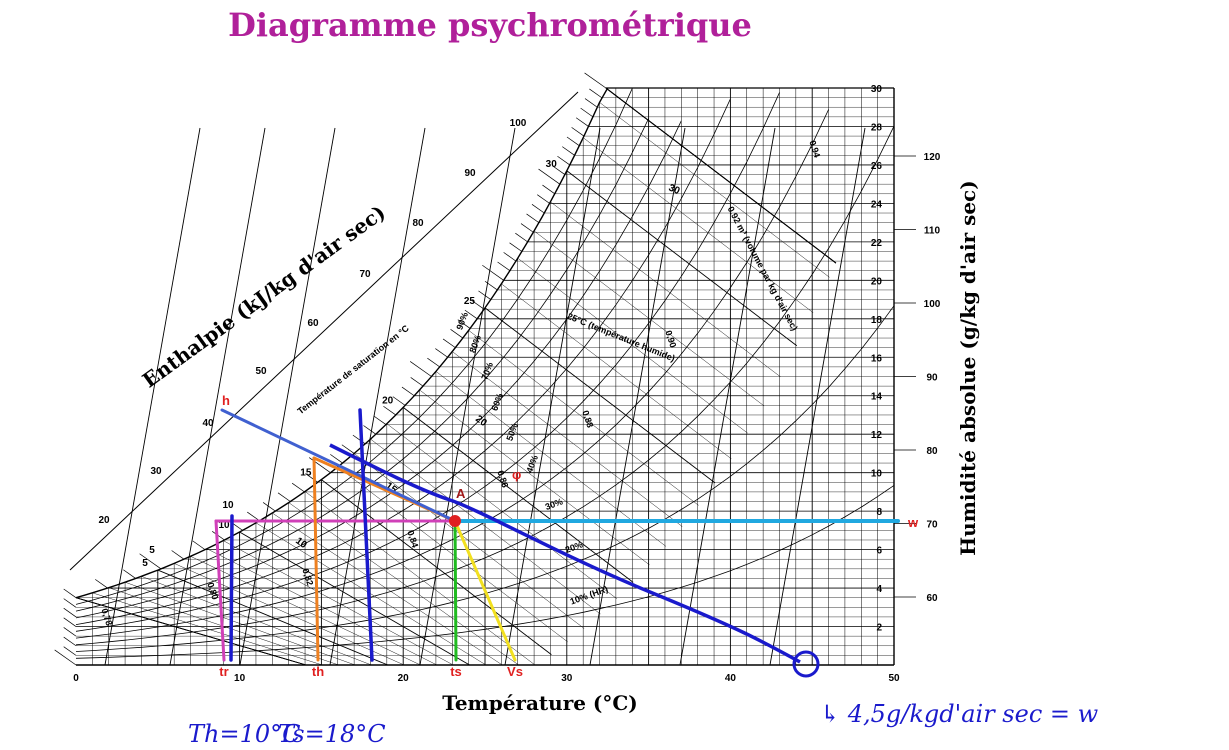 The width and height of the screenshot is (1229, 750). What do you see at coordinates (913, 522) in the screenshot?
I see `marker-w: w` at bounding box center [913, 522].